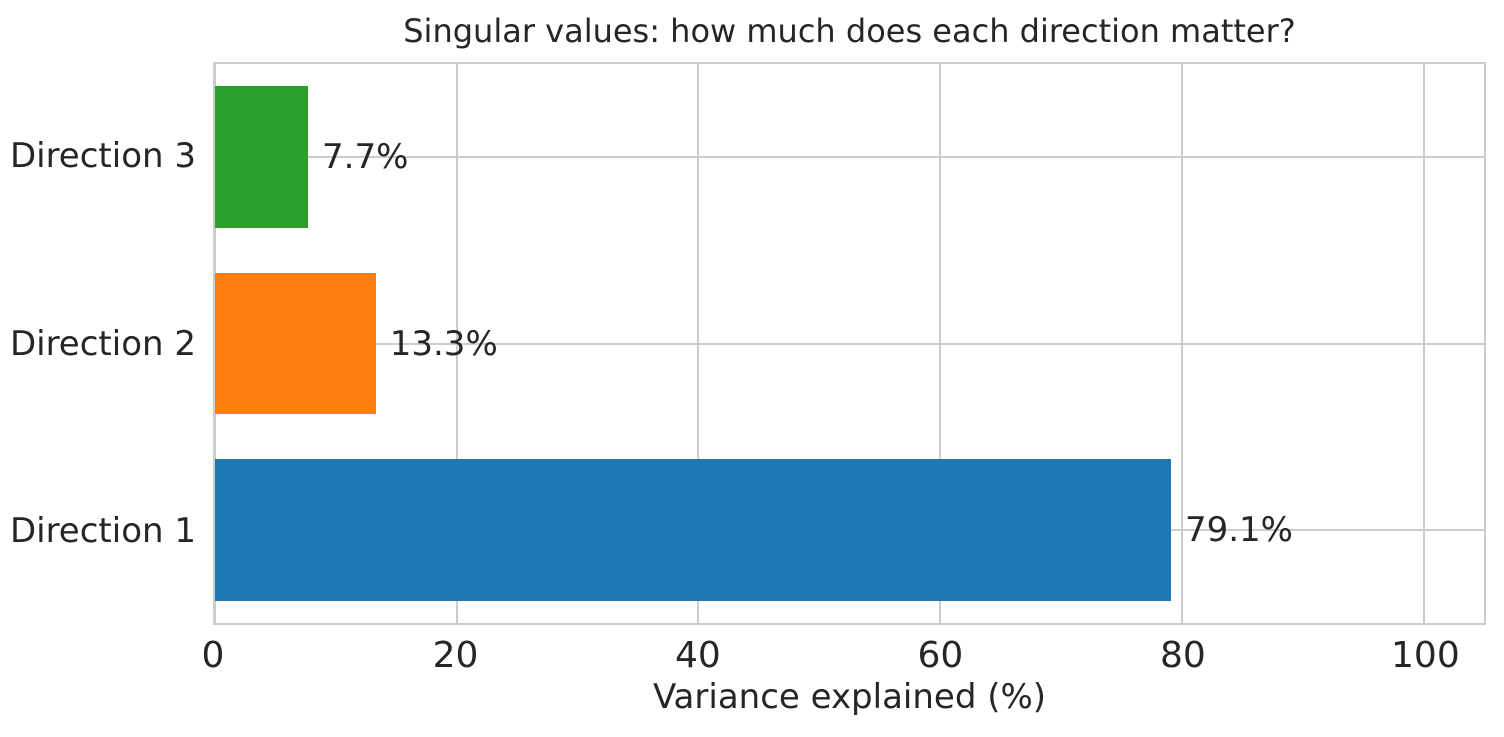 The image size is (1504, 737). I want to click on x-axis-tick-labels: 0 20 40 60 80 100, so click(844, 656).